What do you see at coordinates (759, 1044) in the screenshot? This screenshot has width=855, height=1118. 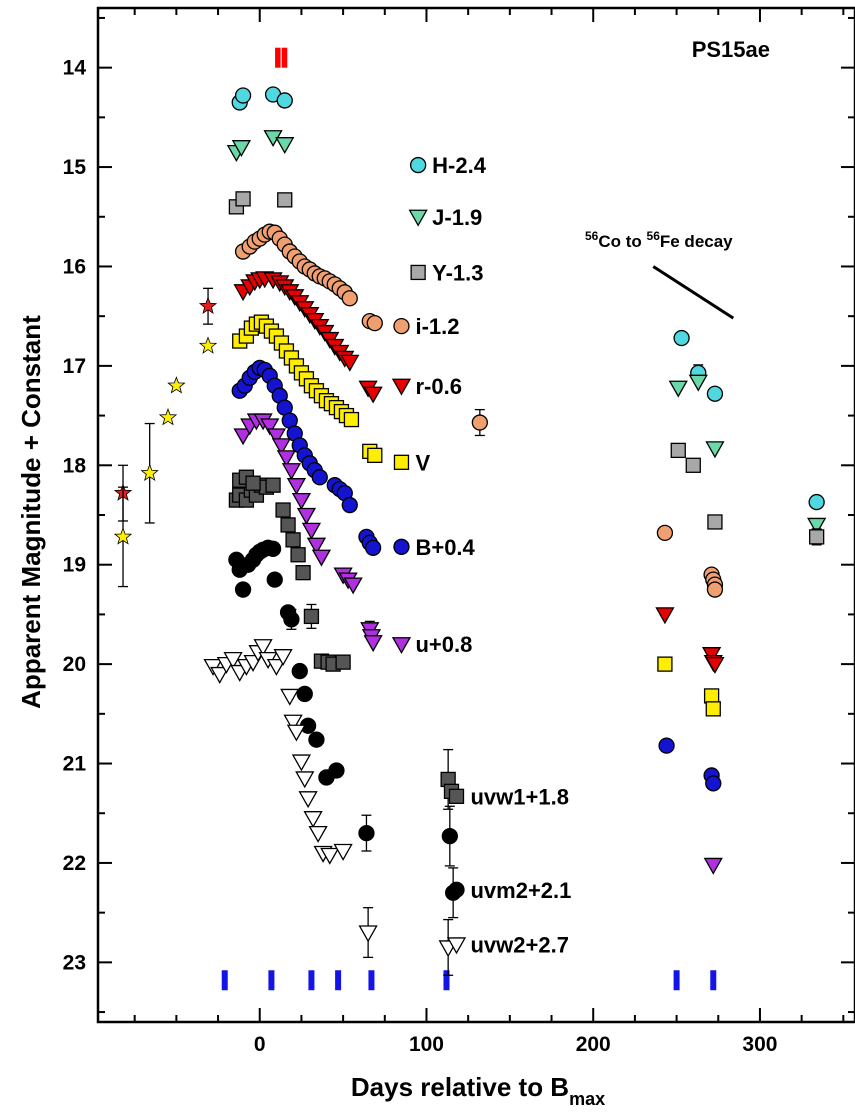 I see `x-tick-label: 300` at bounding box center [759, 1044].